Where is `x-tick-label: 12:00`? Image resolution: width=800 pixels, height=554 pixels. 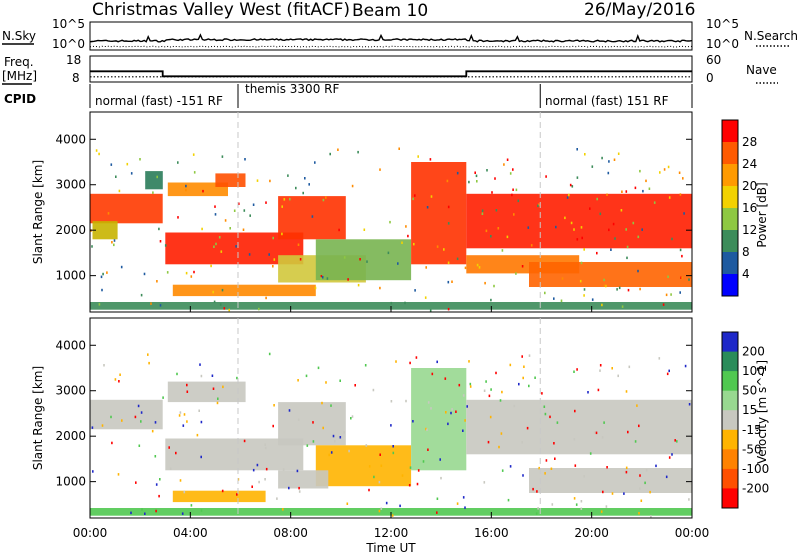 x-tick-label: 12:00 is located at coordinates (391, 533).